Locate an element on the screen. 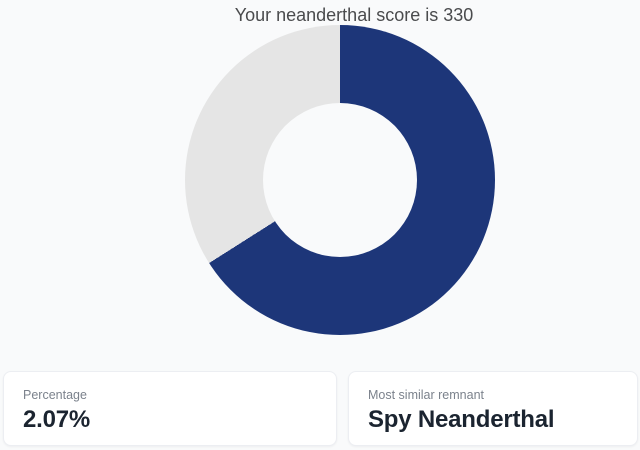 The width and height of the screenshot is (640, 450). stat-label-most-similar-remnant: Most similar remnant is located at coordinates (426, 395).